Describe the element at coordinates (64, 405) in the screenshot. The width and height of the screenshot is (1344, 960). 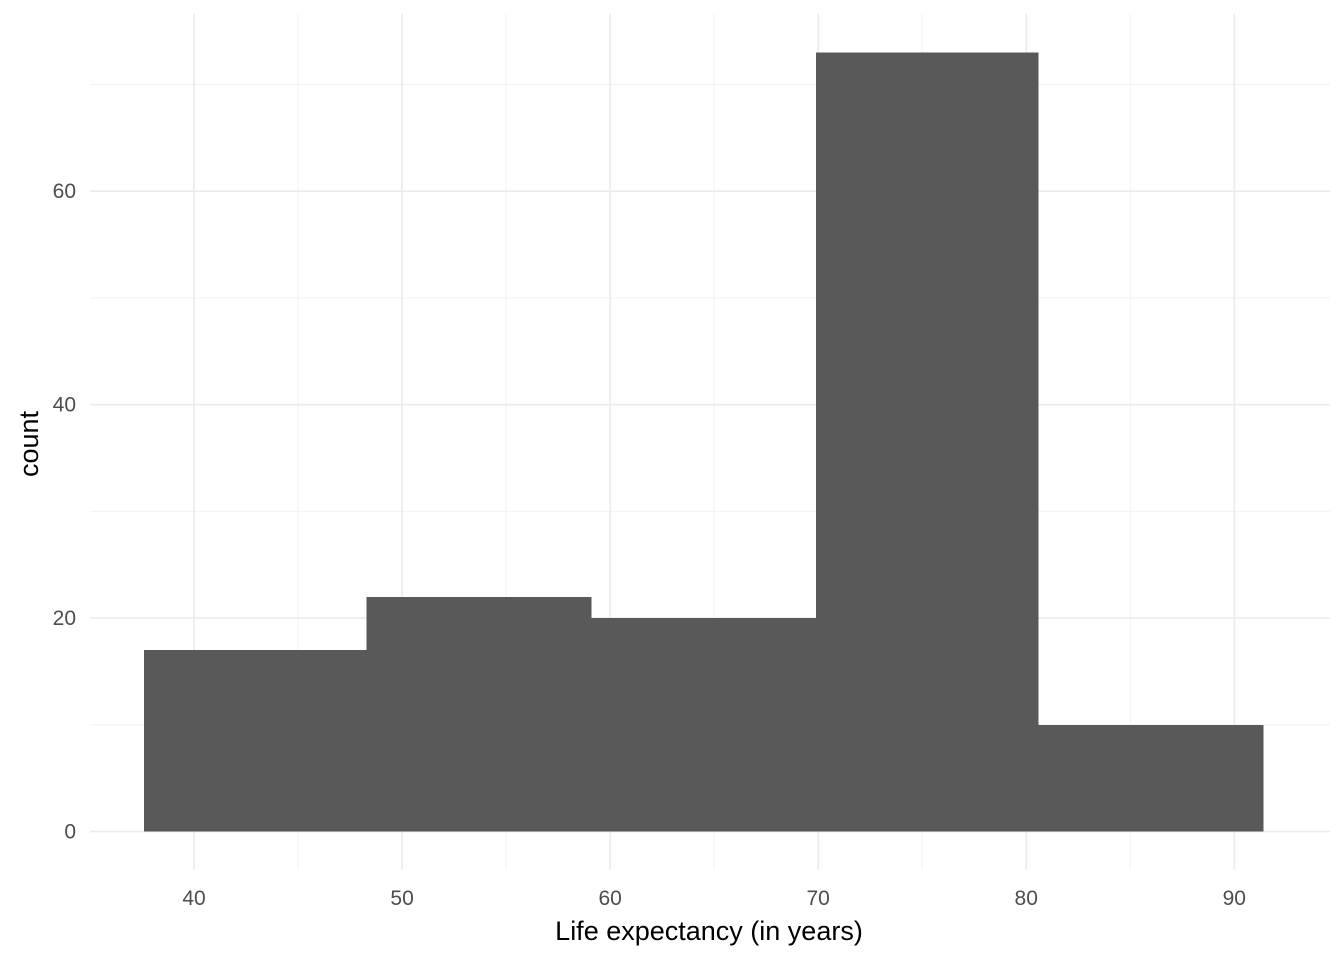
I see `y-tick-label: 40` at that location.